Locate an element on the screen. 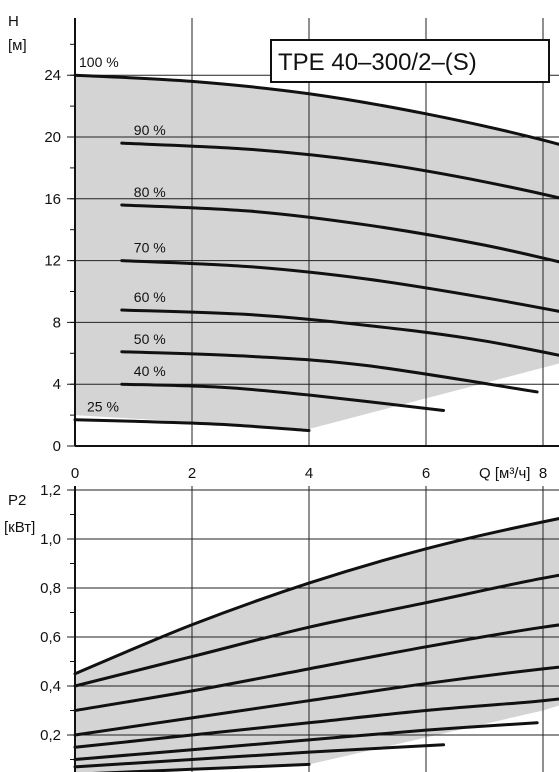  power-axis-unit: [кВт] is located at coordinates (19, 527).